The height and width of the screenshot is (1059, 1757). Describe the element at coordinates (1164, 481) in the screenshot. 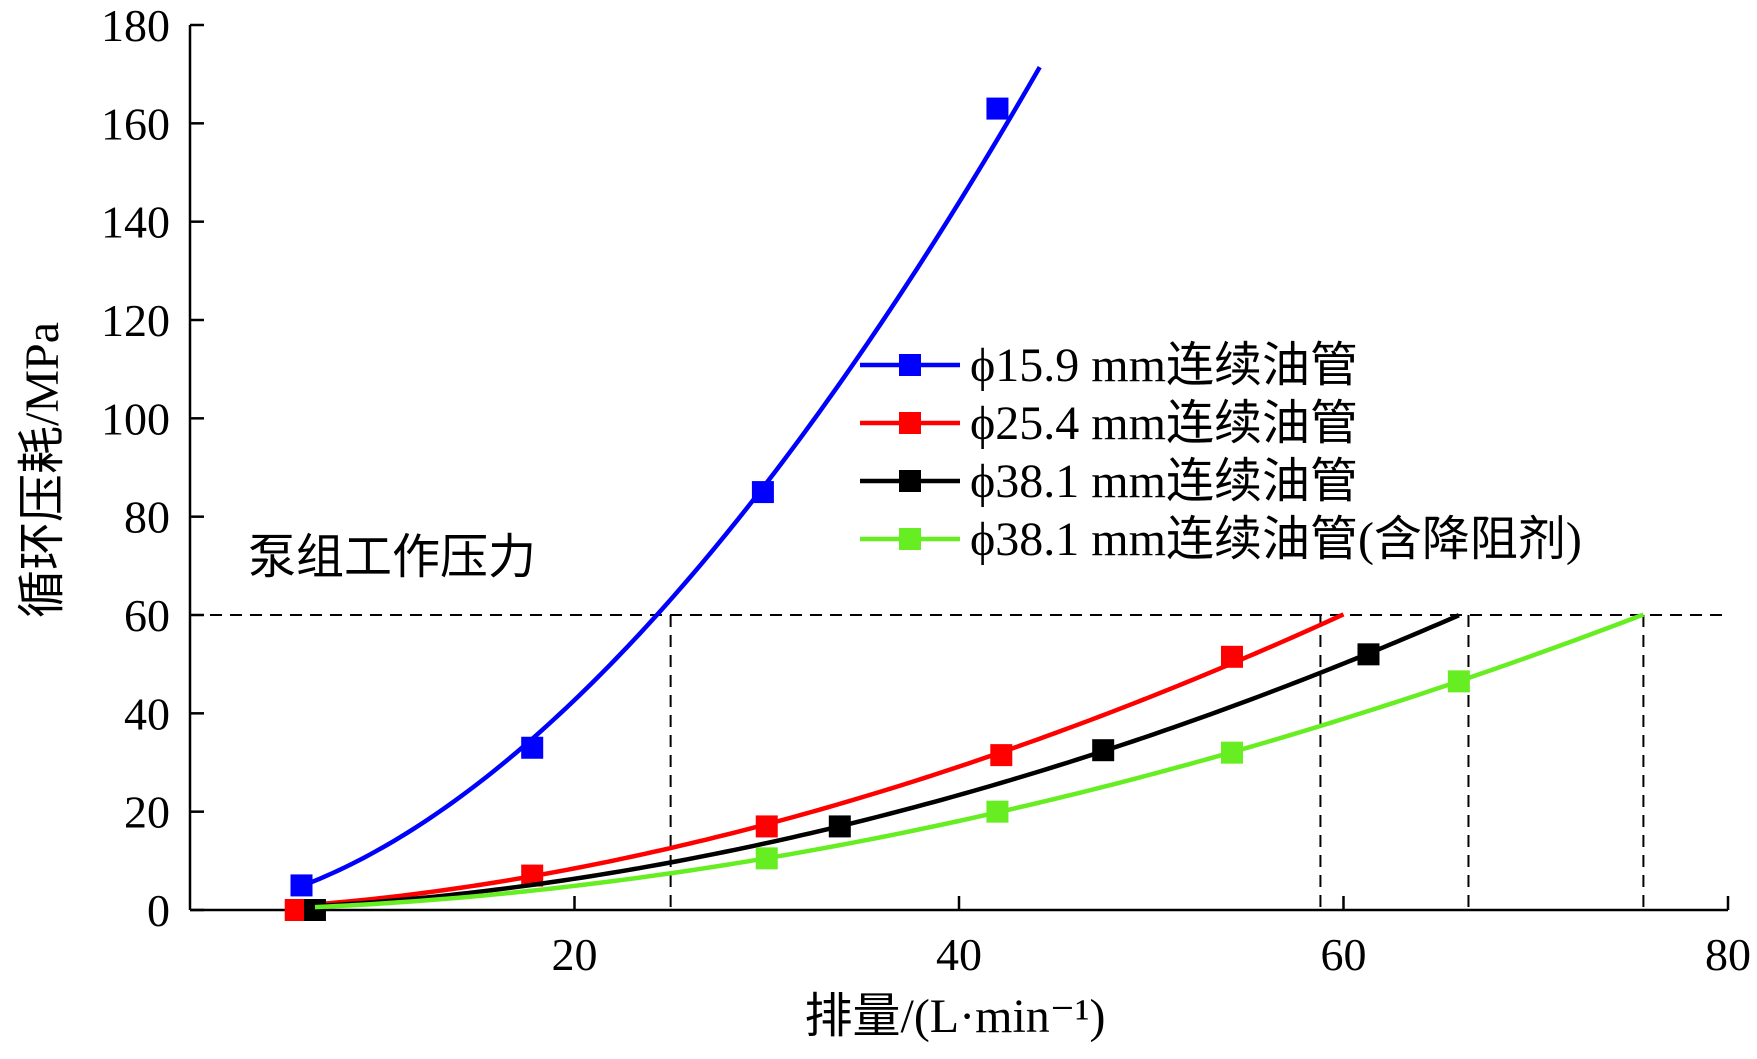

I see `legend-label: ϕ38.1 mm连续油管` at that location.